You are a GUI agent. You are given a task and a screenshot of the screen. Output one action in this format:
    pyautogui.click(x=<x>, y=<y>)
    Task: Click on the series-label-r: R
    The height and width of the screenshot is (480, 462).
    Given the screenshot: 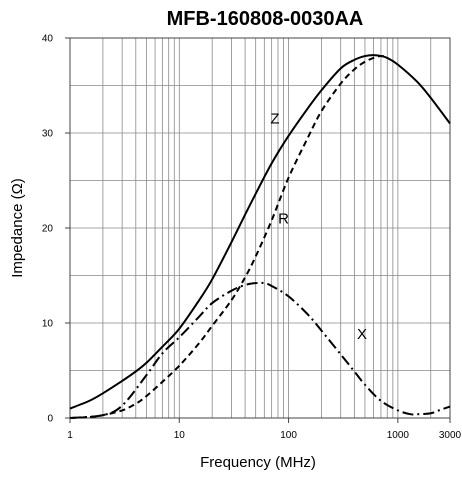 What is the action you would take?
    pyautogui.click(x=283, y=218)
    